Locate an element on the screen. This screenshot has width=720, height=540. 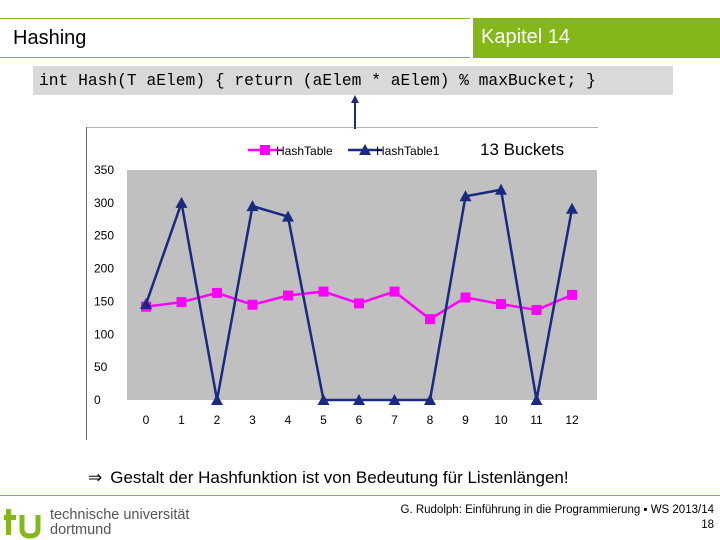
legend-marker-triangle is located at coordinates (365, 149).